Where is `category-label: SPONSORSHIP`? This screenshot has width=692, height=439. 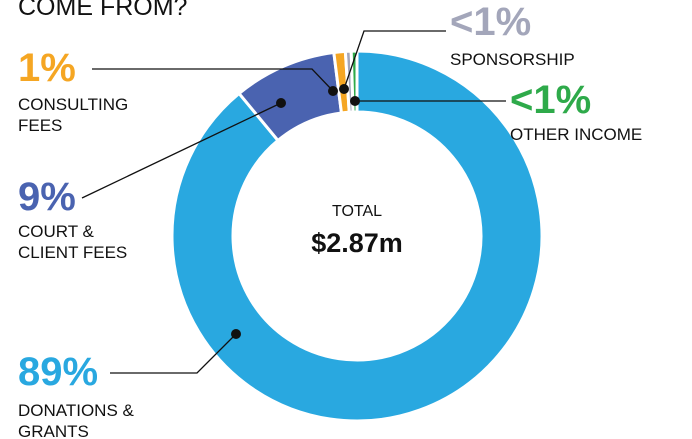 category-label: SPONSORSHIP is located at coordinates (512, 59).